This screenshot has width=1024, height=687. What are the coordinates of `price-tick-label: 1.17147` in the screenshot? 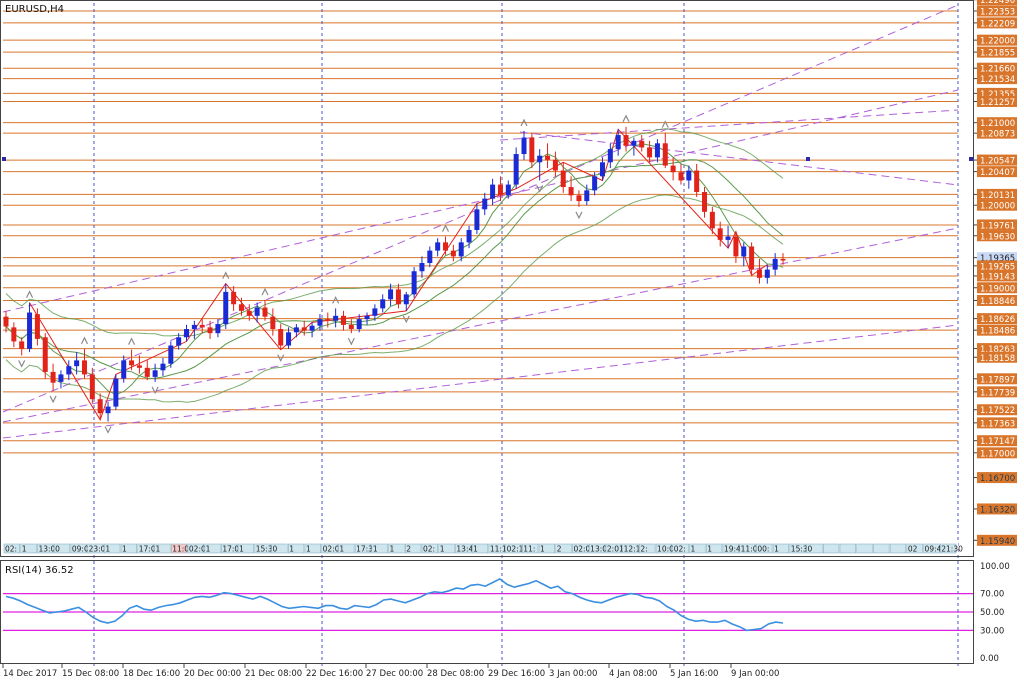 It's located at (997, 442).